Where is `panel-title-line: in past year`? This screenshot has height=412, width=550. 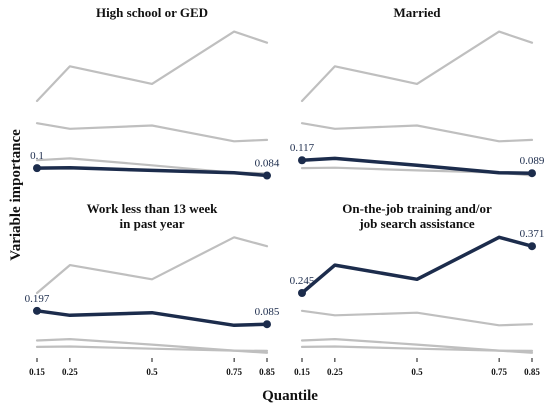
panel-title-line: in past year is located at coordinates (152, 223).